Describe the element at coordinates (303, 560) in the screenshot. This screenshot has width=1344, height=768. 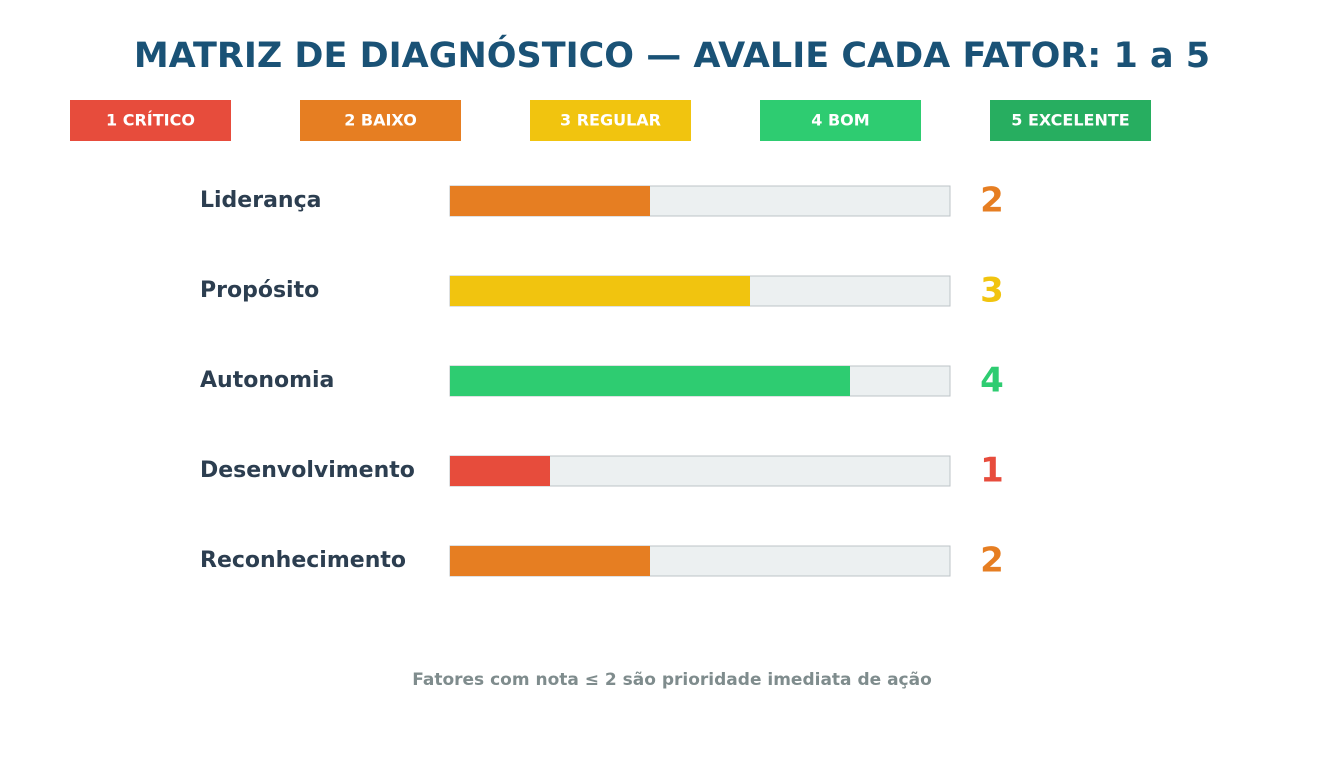
I see `category-label: Reconhecimento` at that location.